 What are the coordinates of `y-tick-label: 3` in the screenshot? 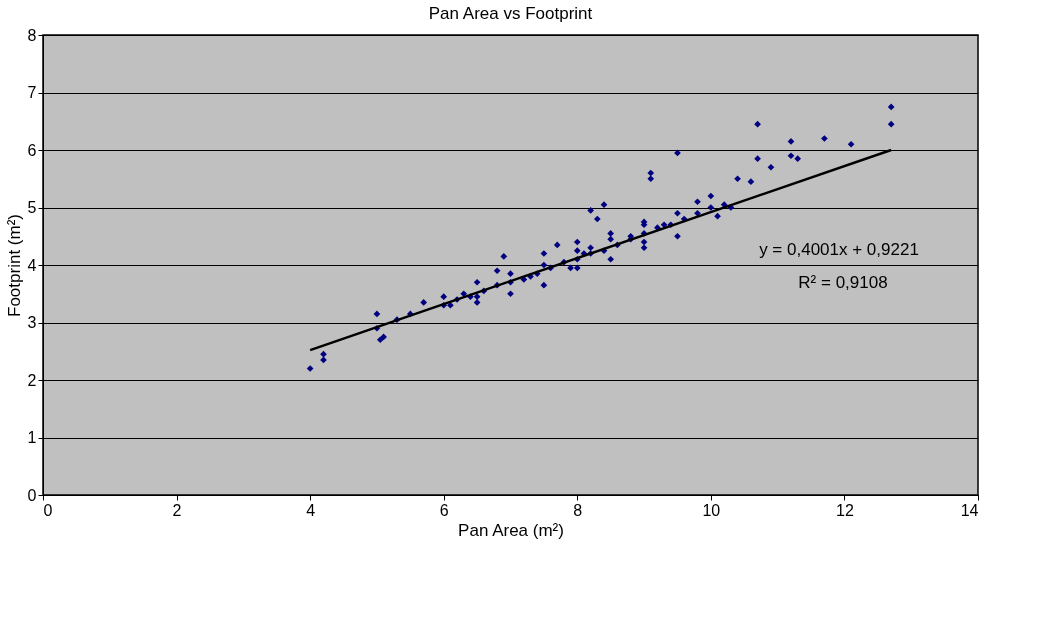 It's located at (32, 322).